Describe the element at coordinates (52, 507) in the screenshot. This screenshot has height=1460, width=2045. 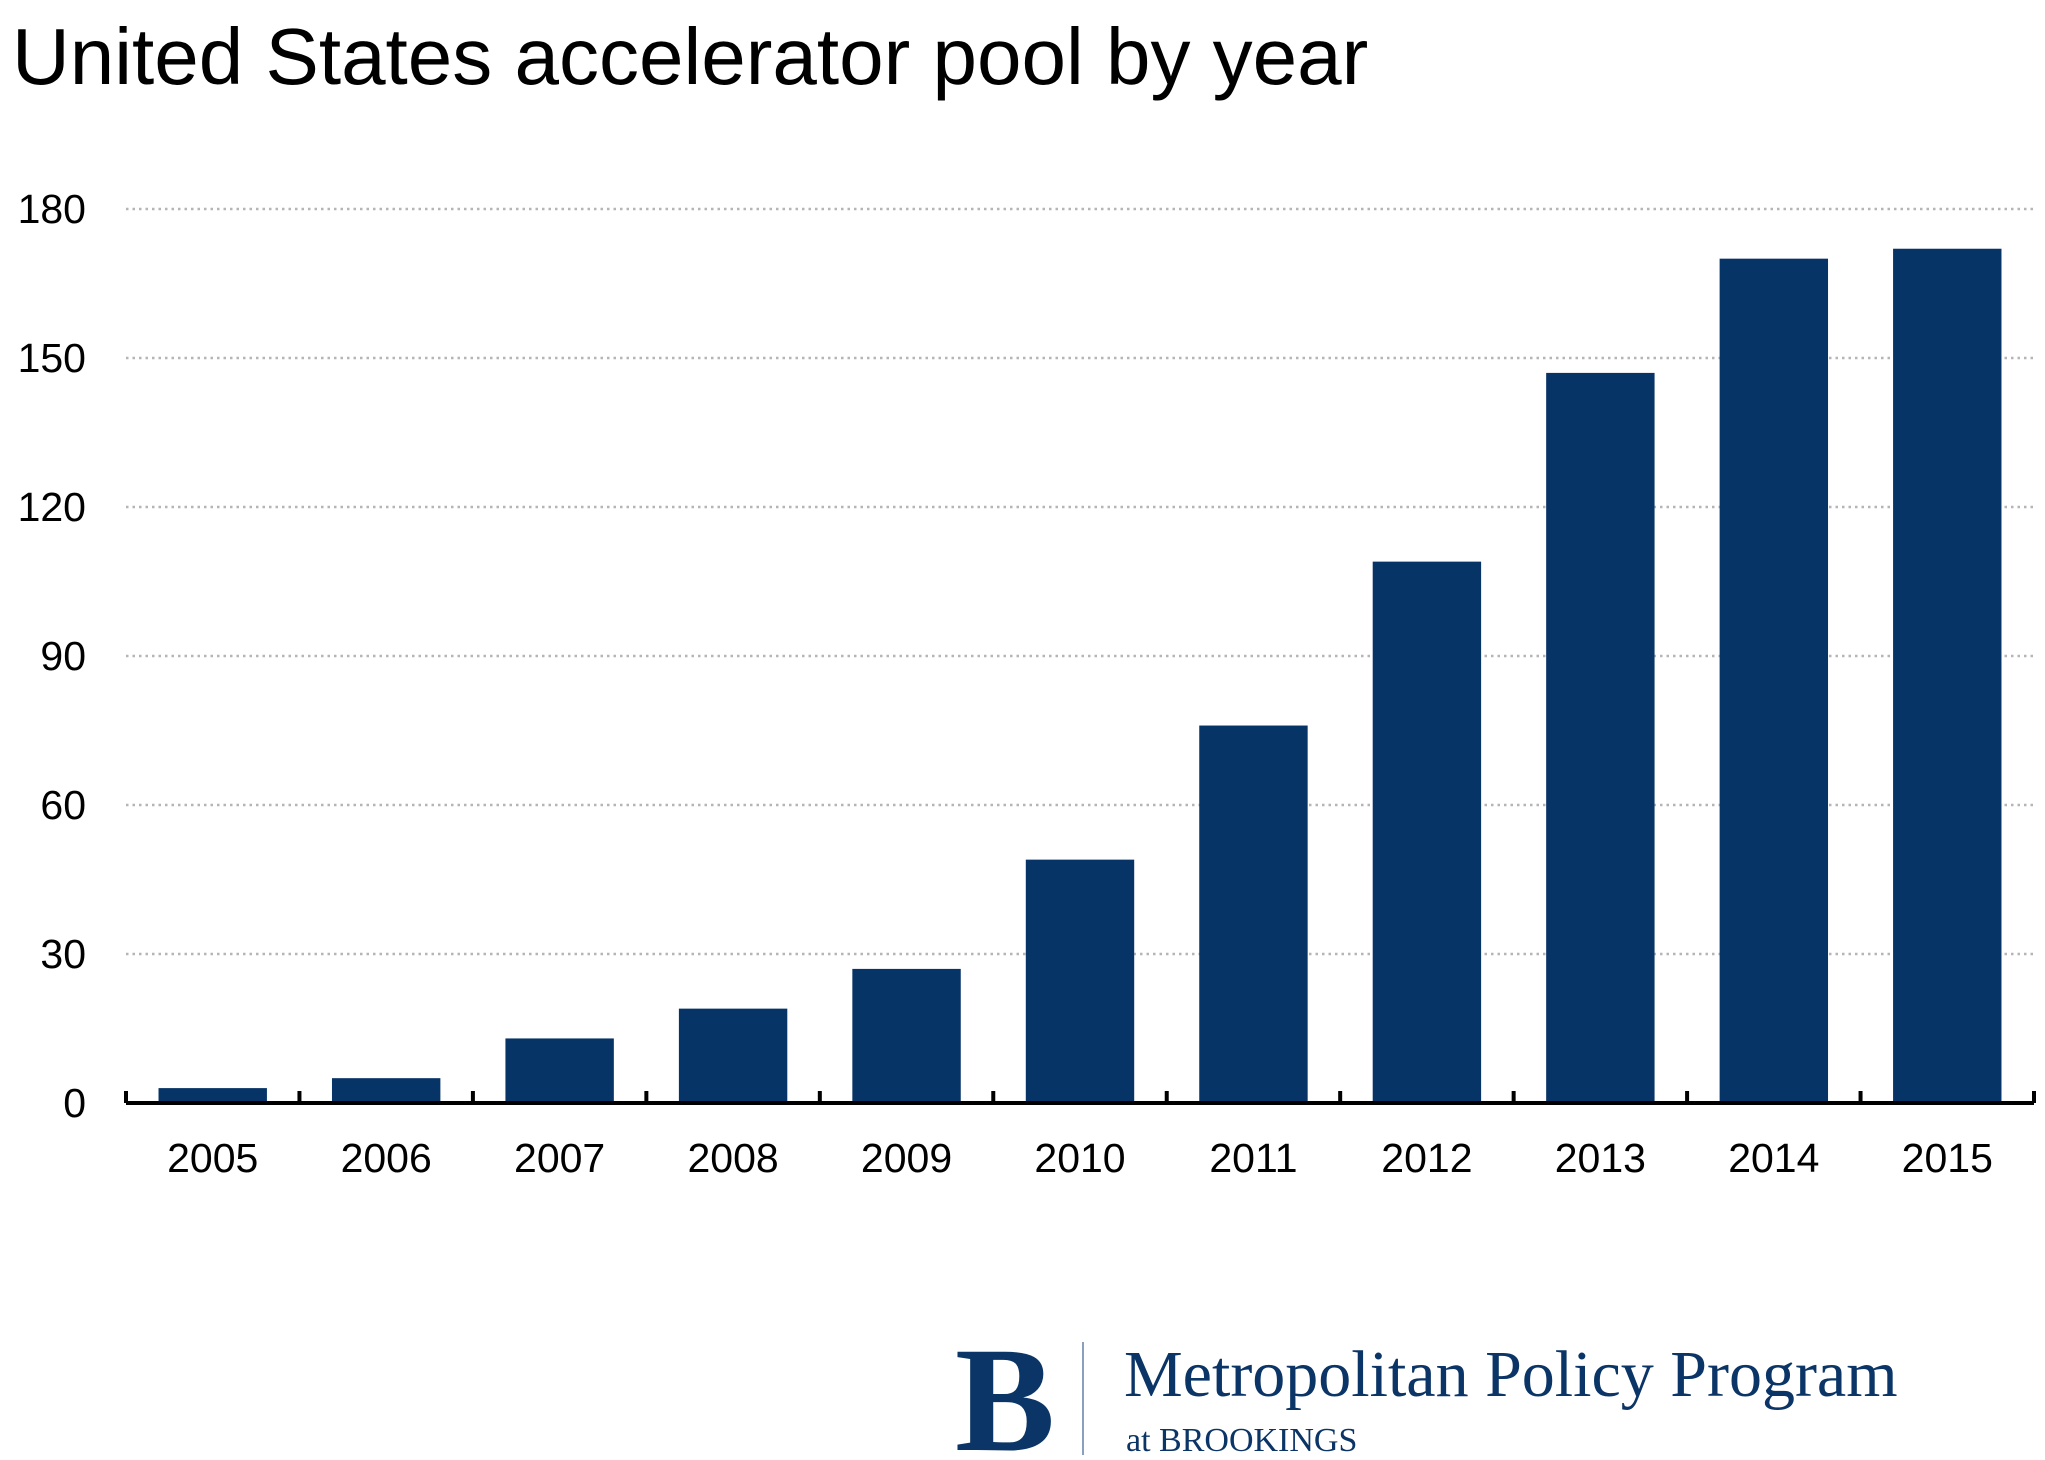
I see `y-tick-label: 120` at that location.